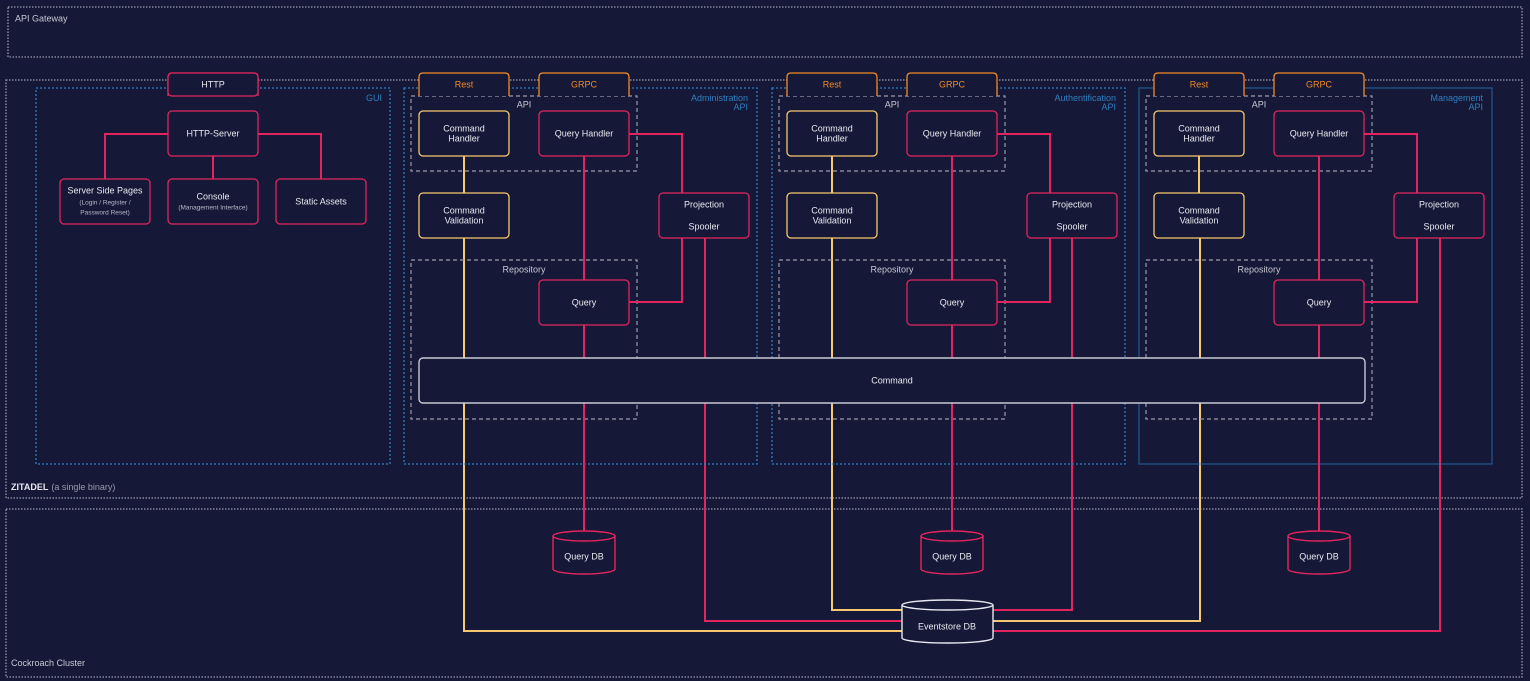 This screenshot has height=681, width=1530. I want to click on server-side-pages-label: Server Side Pages, so click(105, 190).